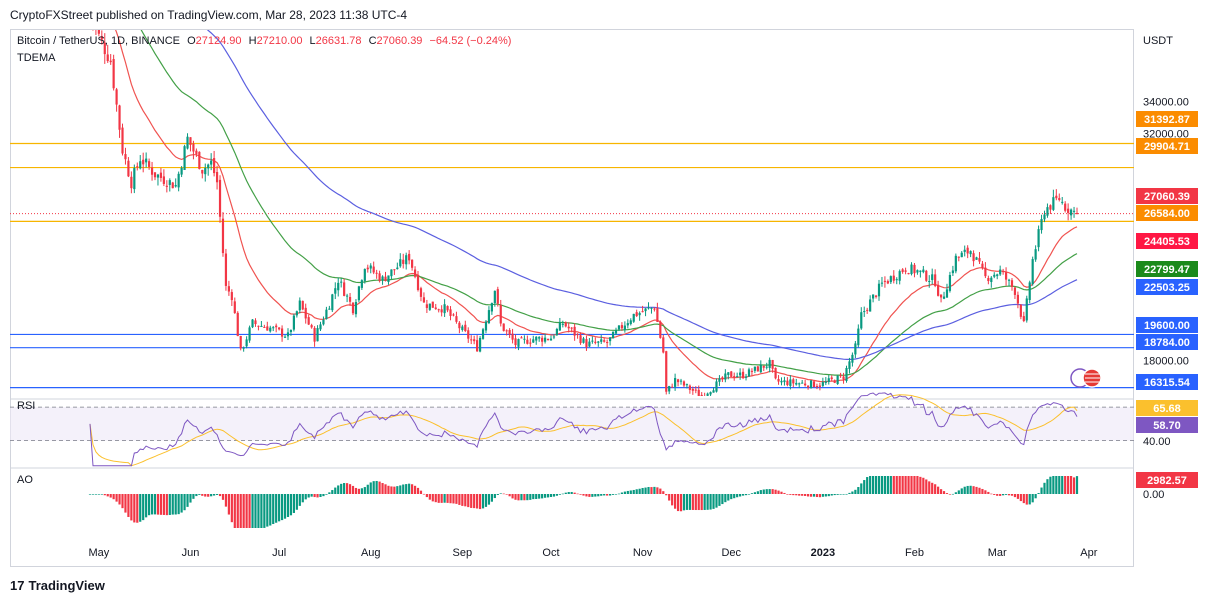 The image size is (1214, 603). Describe the element at coordinates (1086, 378) in the screenshot. I see `us-flag-events-icon` at that location.